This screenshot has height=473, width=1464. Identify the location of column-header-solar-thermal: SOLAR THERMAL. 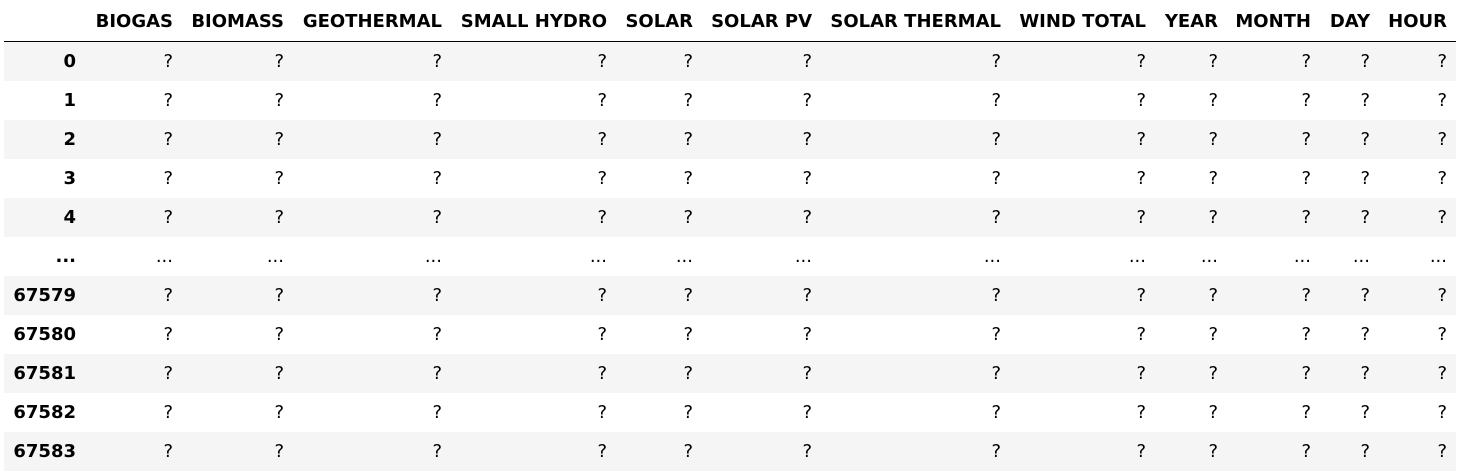
(915, 22).